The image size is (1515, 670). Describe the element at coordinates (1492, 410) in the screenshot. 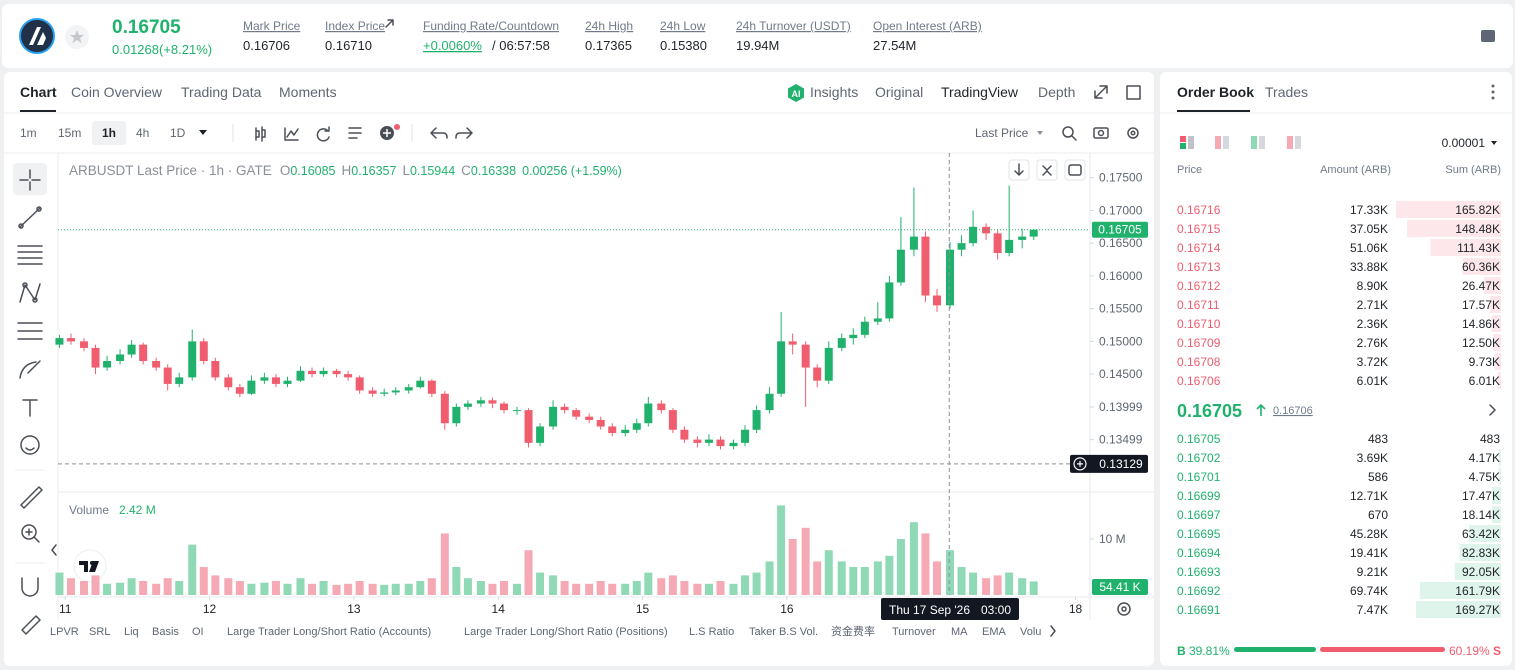

I see `ob-expand` at that location.